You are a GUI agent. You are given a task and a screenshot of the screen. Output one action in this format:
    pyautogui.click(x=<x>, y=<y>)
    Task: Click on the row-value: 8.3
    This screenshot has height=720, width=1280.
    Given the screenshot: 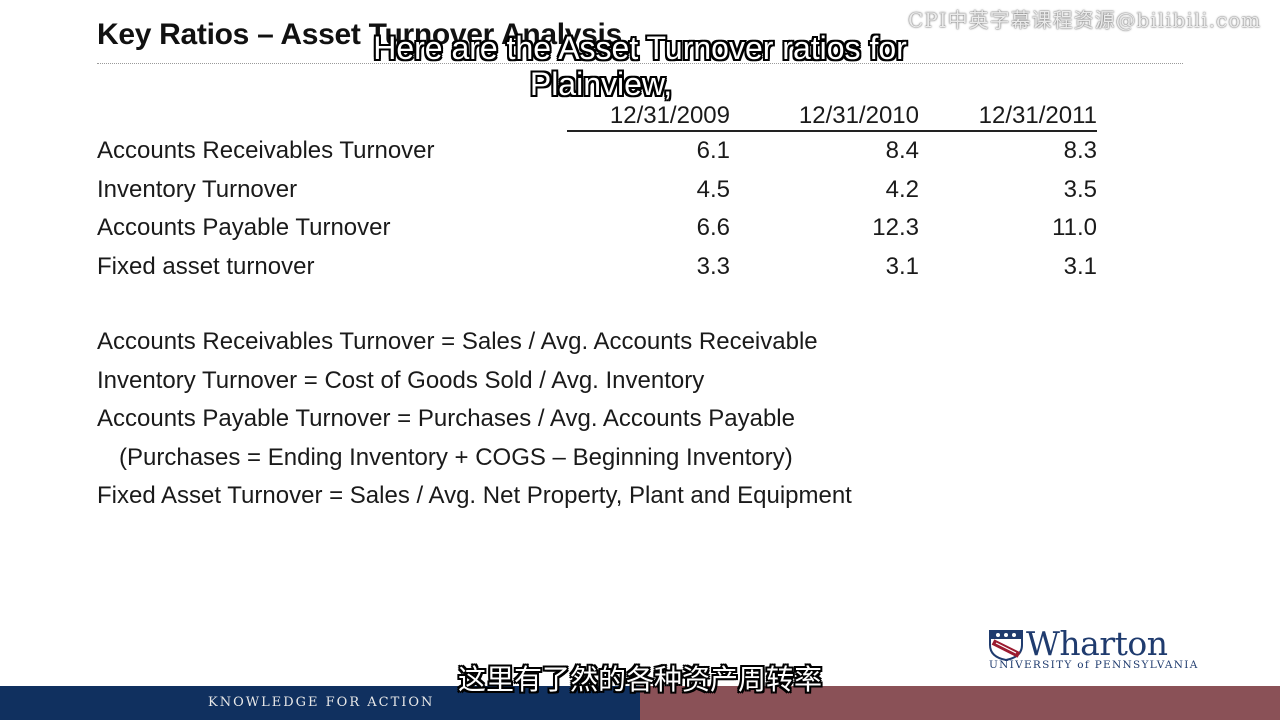 What is the action you would take?
    pyautogui.click(x=1080, y=151)
    